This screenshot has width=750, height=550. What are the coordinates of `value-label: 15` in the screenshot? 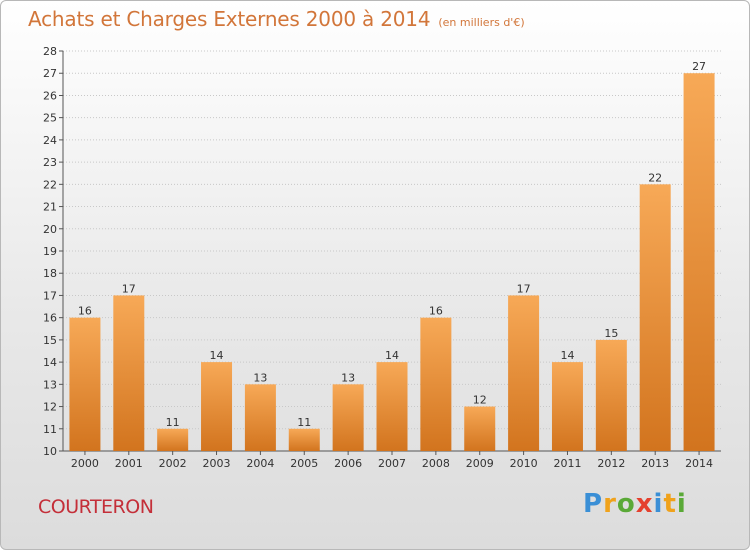 It's located at (611, 333).